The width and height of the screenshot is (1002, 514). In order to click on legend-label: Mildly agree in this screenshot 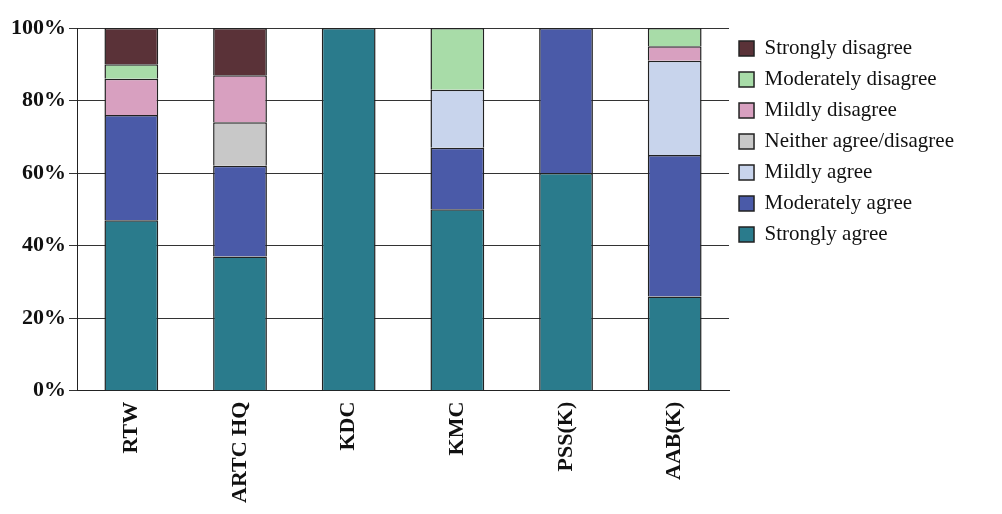, I will do `click(818, 171)`.